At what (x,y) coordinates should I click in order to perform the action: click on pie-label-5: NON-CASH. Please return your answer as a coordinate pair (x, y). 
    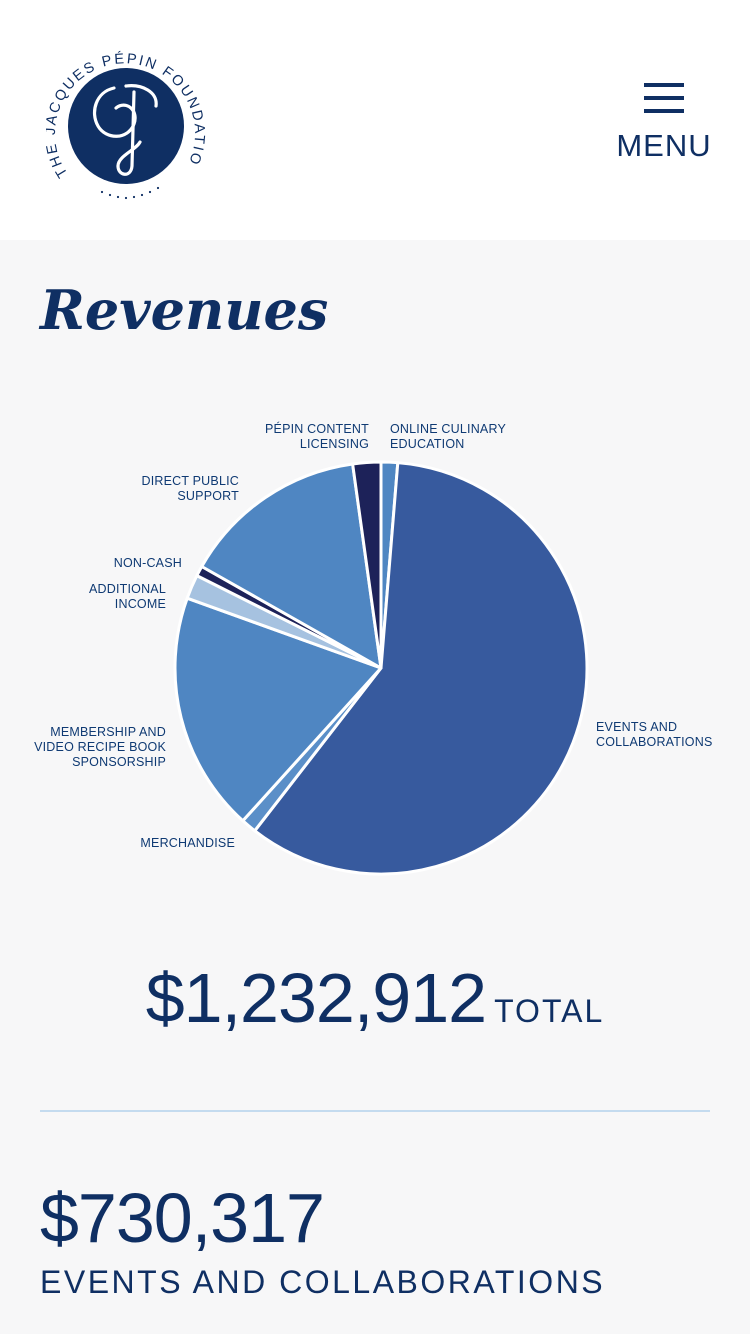
    Looking at the image, I should click on (148, 563).